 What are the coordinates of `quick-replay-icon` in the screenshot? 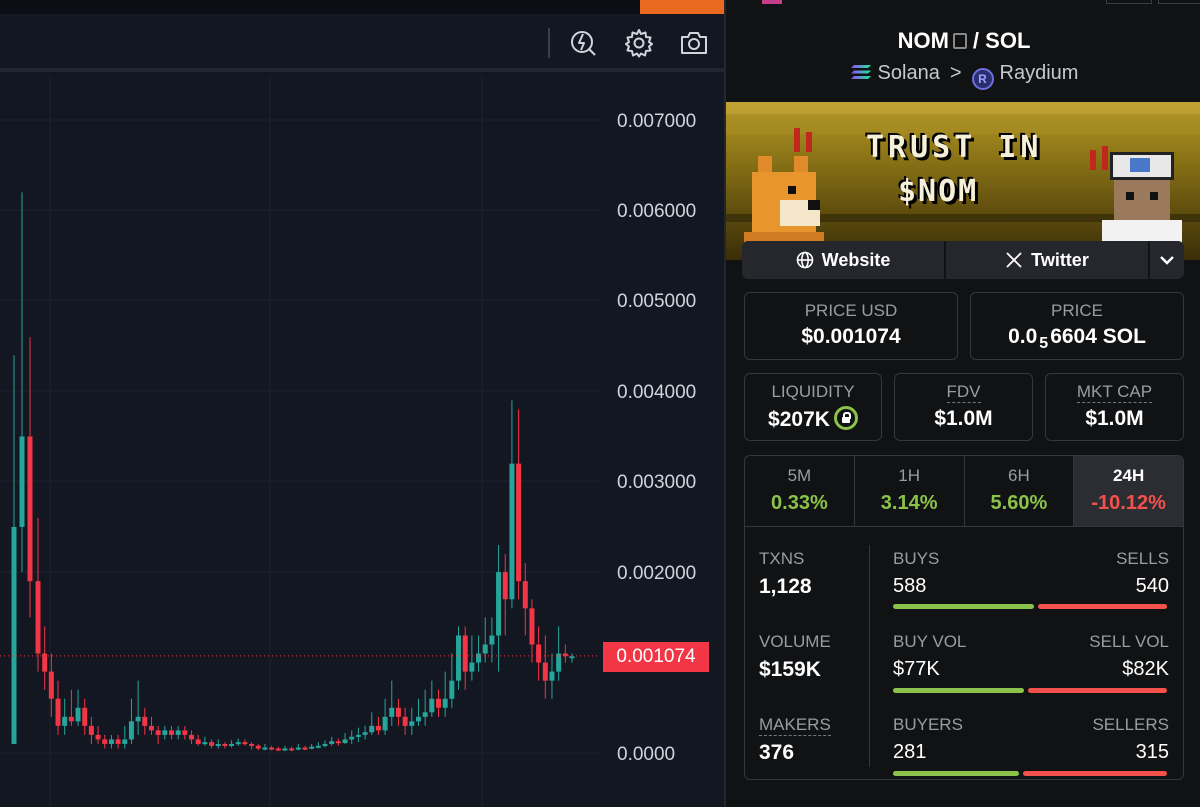 It's located at (583, 43).